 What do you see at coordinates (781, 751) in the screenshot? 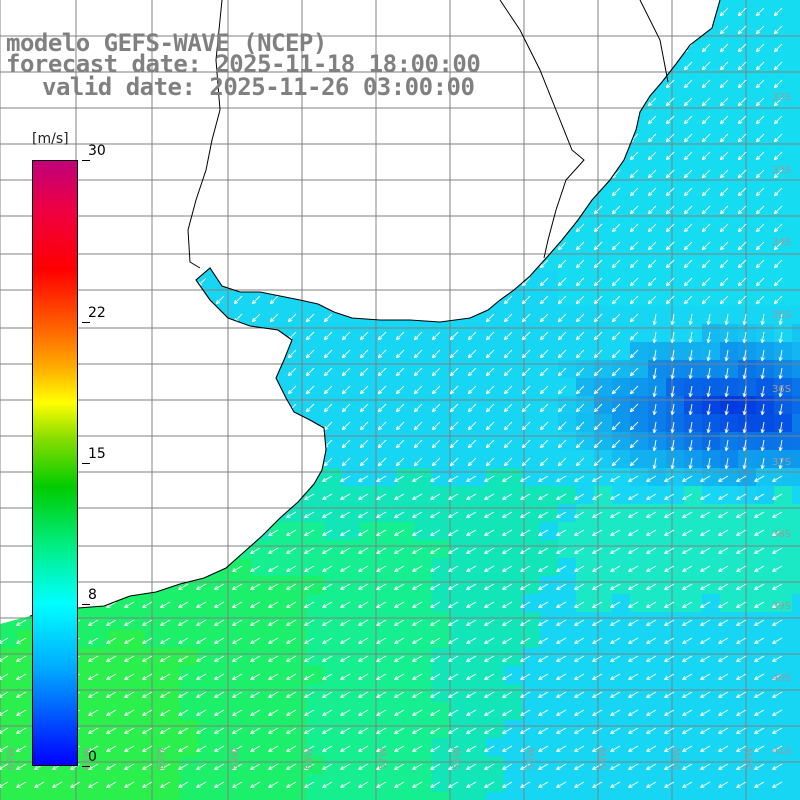
I see `lat-label: 41S` at bounding box center [781, 751].